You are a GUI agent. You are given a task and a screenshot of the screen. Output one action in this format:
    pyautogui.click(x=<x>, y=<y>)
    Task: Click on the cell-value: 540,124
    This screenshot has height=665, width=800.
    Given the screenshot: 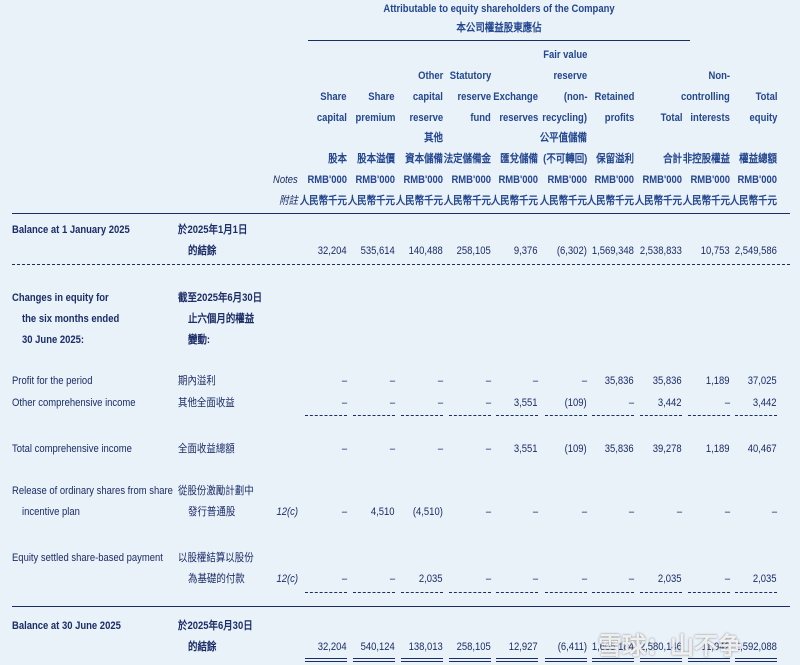 What is the action you would take?
    pyautogui.click(x=377, y=647)
    